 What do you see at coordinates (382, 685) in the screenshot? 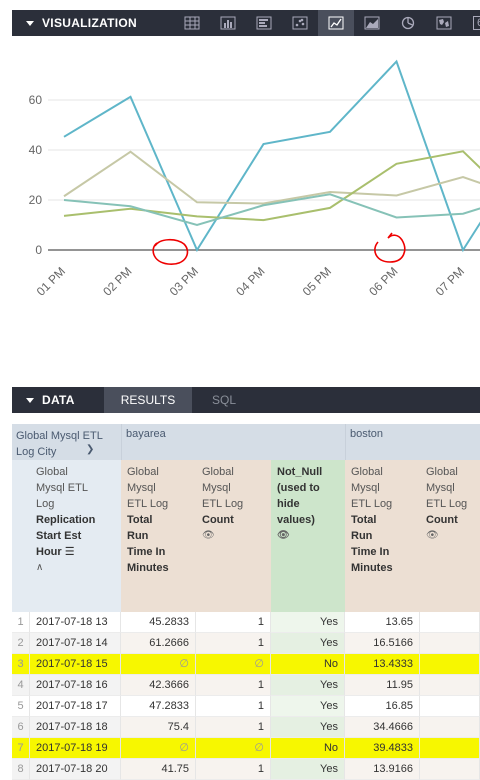
I see `cell-b_total: 11.95` at bounding box center [382, 685].